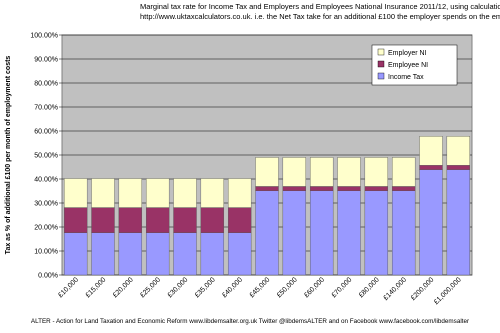 The width and height of the screenshot is (500, 333). Describe the element at coordinates (46, 180) in the screenshot. I see `y-tick-label: 40.00%` at that location.